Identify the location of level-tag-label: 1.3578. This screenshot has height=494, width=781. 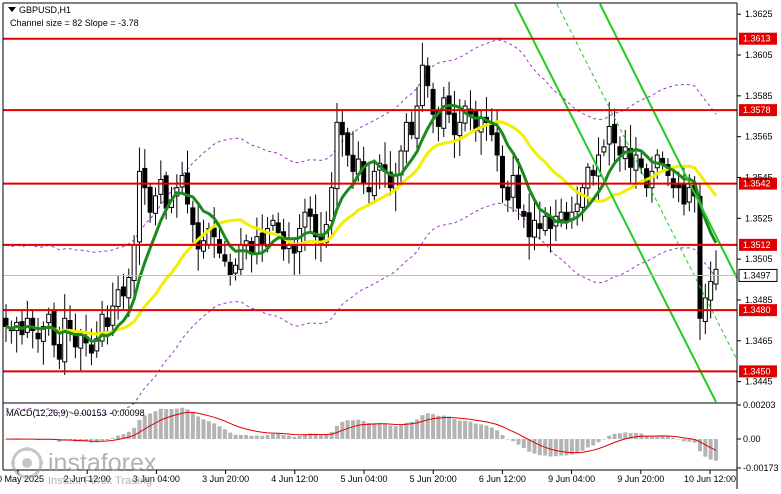
(757, 110).